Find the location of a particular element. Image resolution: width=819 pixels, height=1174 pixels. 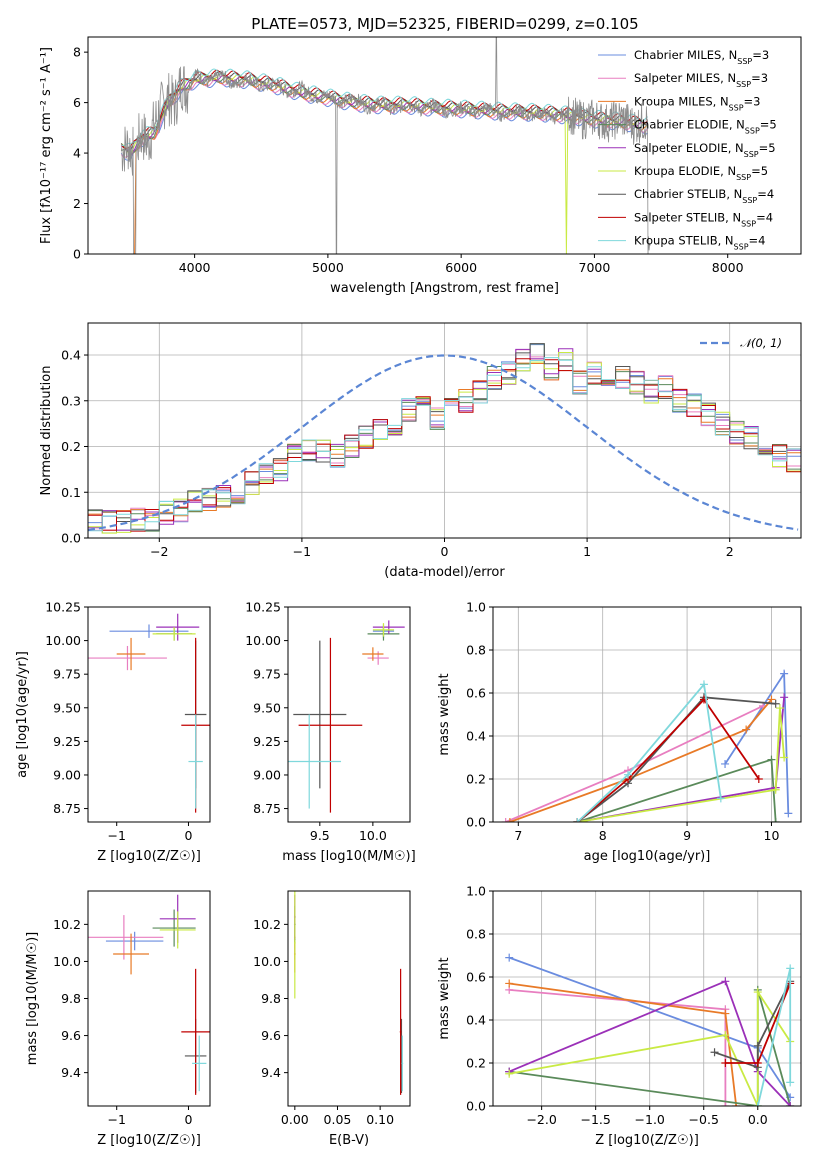

y-tick-label: 9.75 is located at coordinates (267, 674).